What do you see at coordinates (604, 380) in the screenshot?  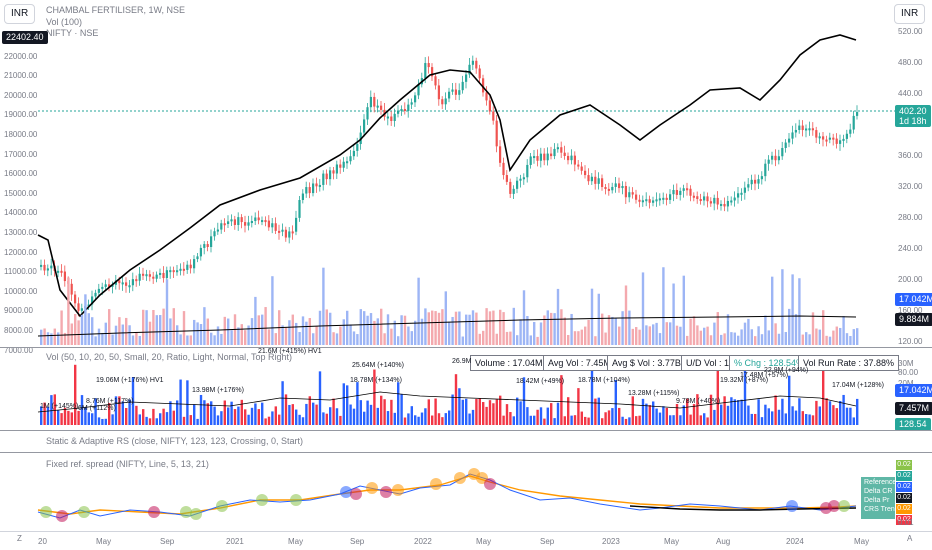 I see `annotation: 18.78M (+104%)` at bounding box center [604, 380].